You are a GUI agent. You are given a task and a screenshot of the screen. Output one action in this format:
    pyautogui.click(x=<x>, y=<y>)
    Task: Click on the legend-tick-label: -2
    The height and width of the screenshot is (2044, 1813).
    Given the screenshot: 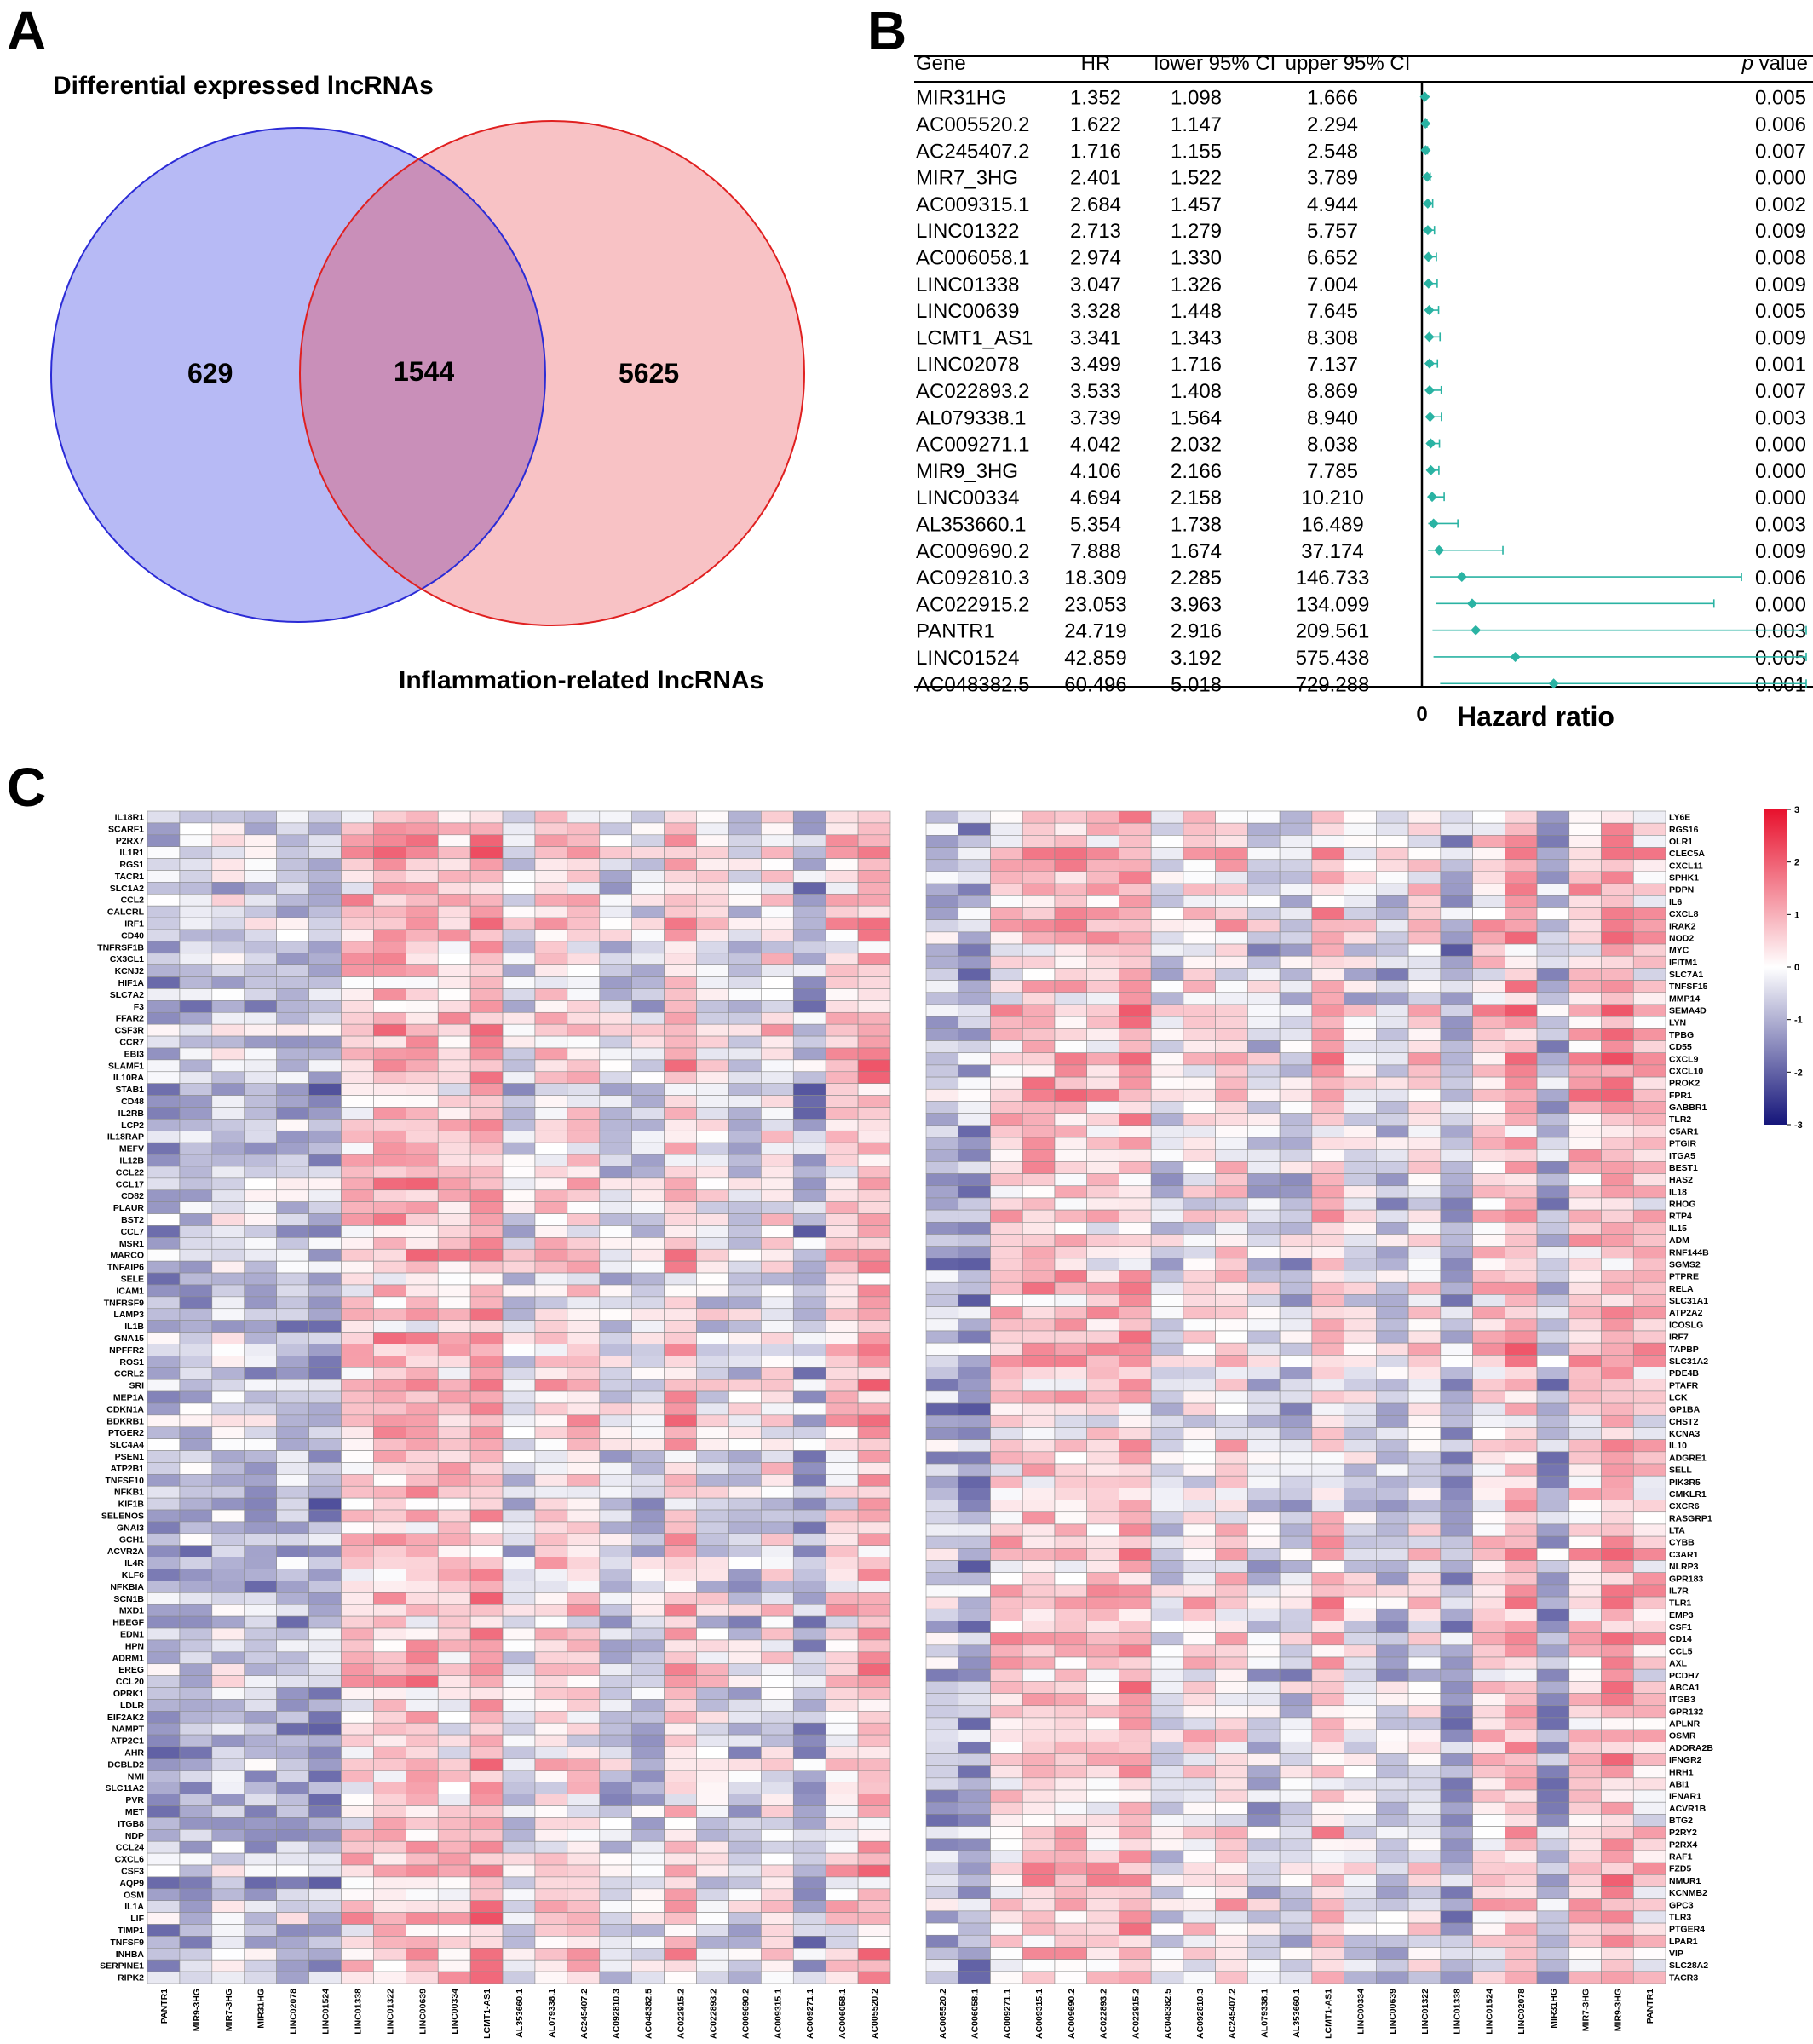 What is the action you would take?
    pyautogui.click(x=1799, y=1073)
    